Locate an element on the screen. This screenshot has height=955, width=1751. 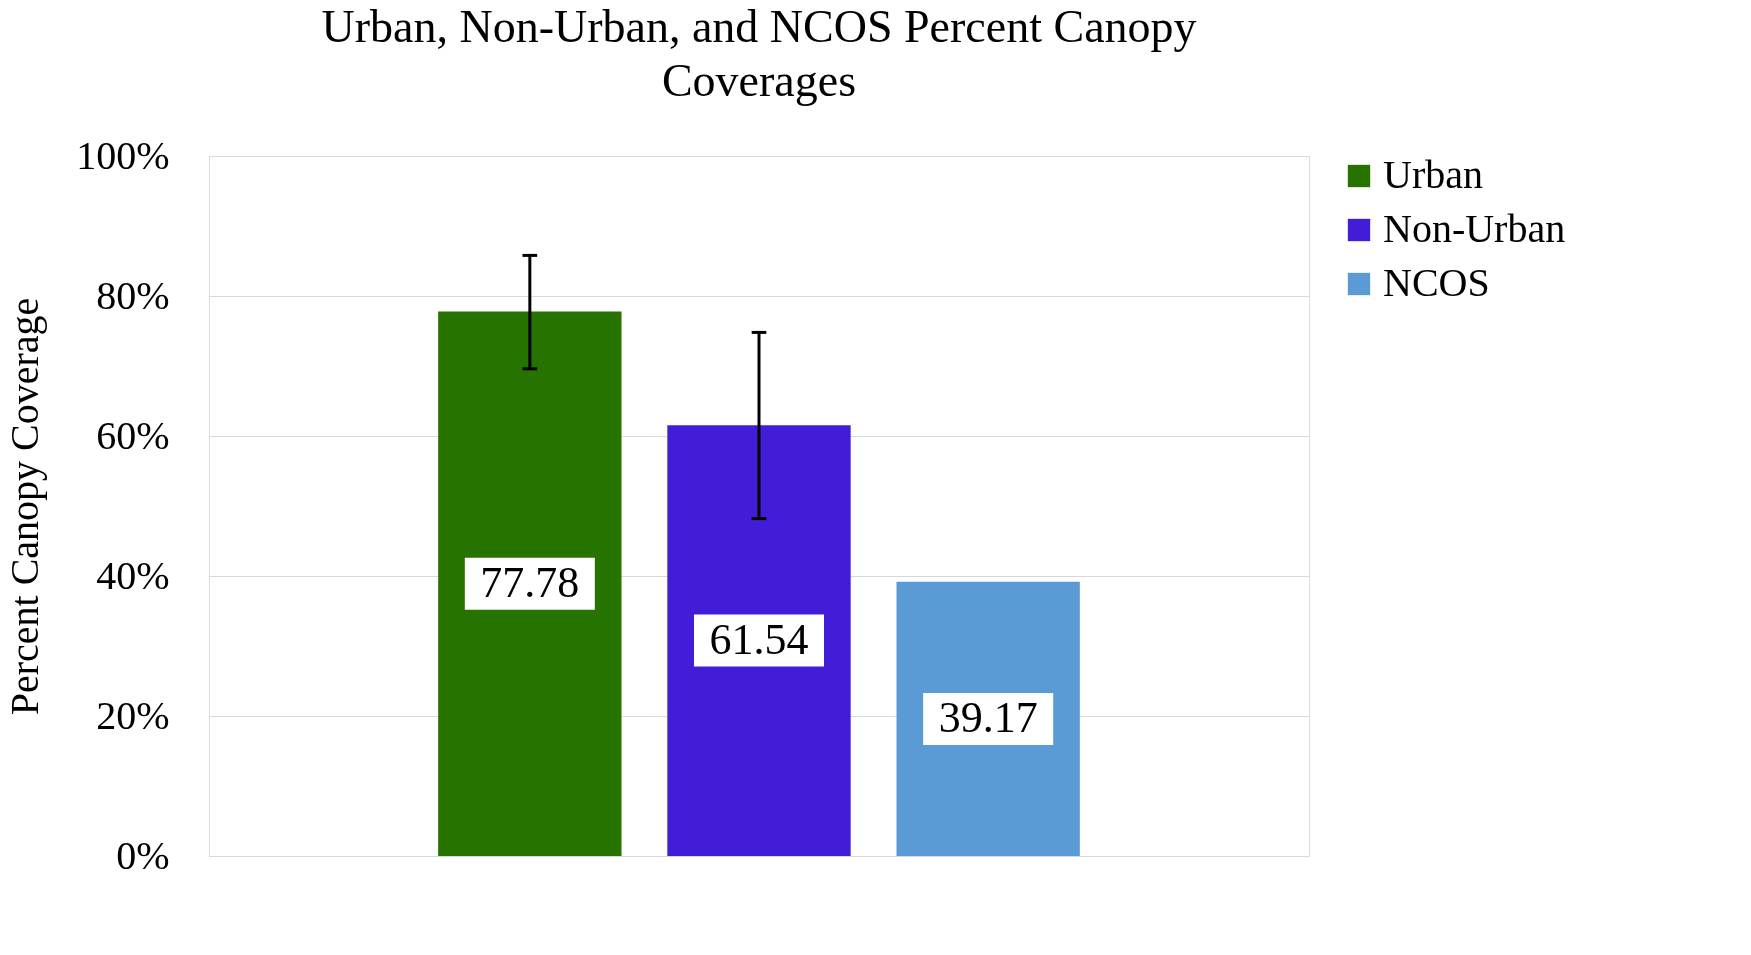
y-tick-label: 80% is located at coordinates (133, 295).